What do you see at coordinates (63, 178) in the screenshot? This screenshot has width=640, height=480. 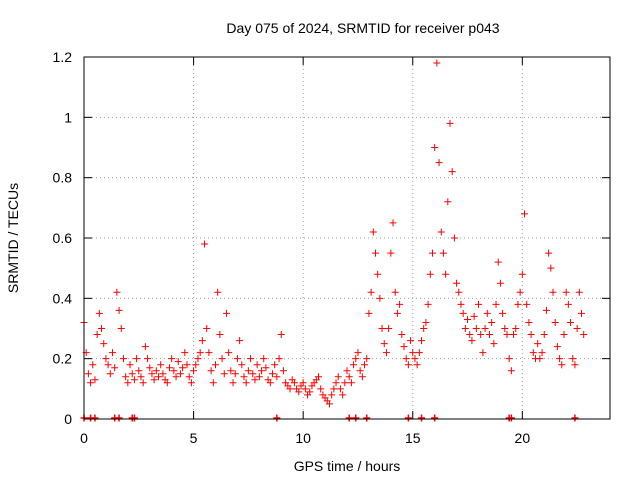 I see `y-tick-label: 0.8` at bounding box center [63, 178].